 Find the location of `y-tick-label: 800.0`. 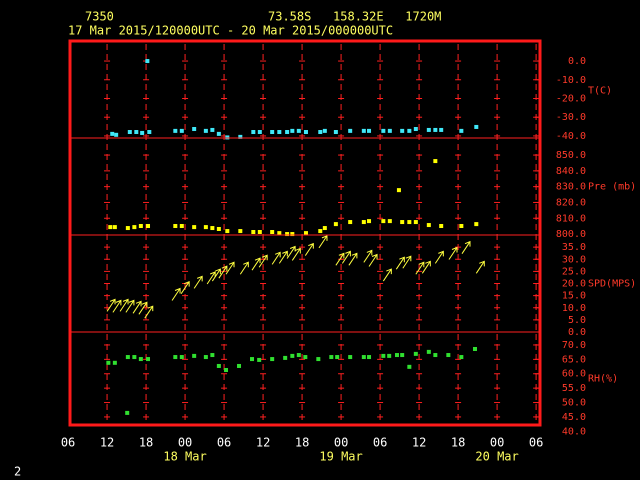

y-tick-label: 800.0 is located at coordinates (571, 234).